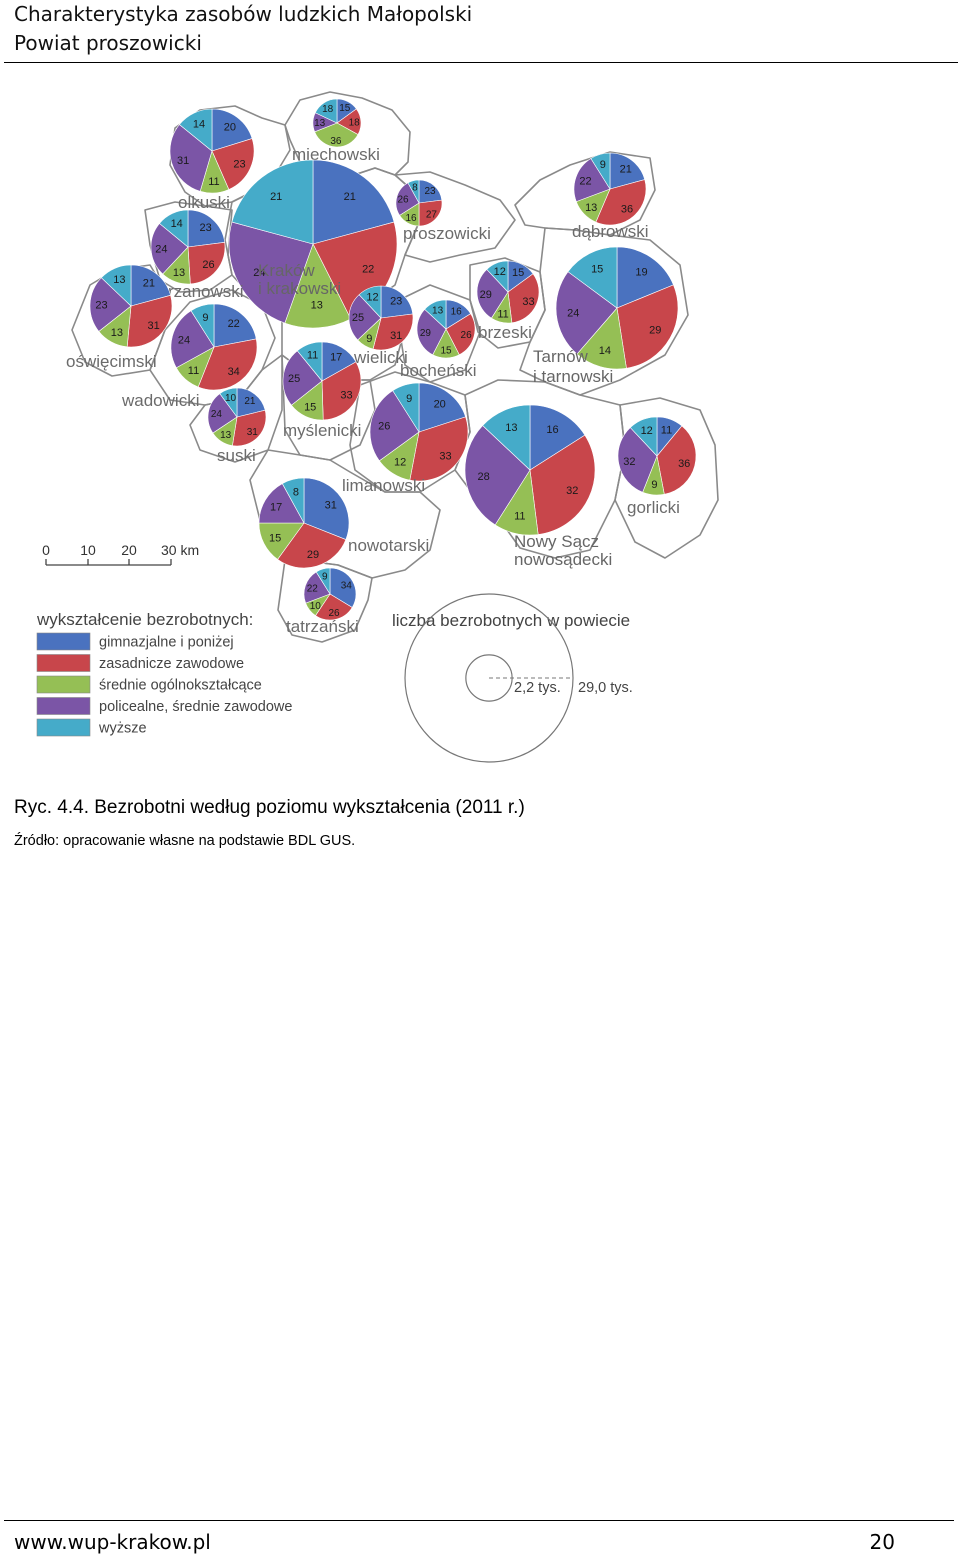  I want to click on legend-label-gimnazjalne: gimnazjalne i poniżej, so click(166, 643).